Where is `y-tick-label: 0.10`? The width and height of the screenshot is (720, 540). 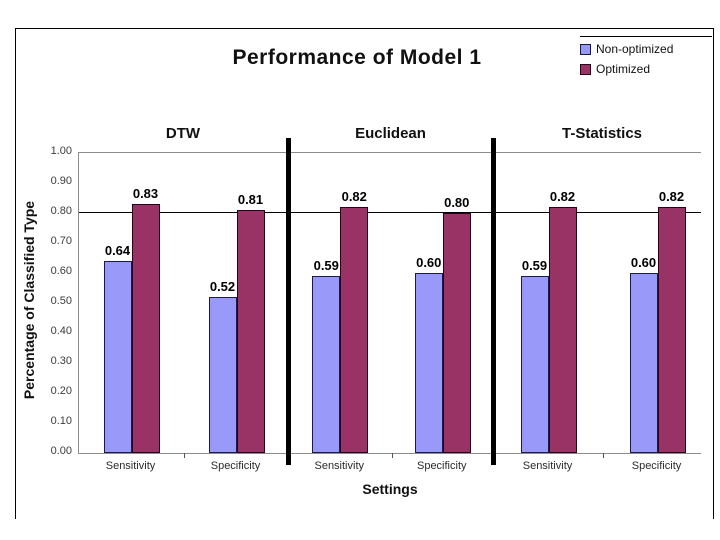 y-tick-label: 0.10 is located at coordinates (61, 421).